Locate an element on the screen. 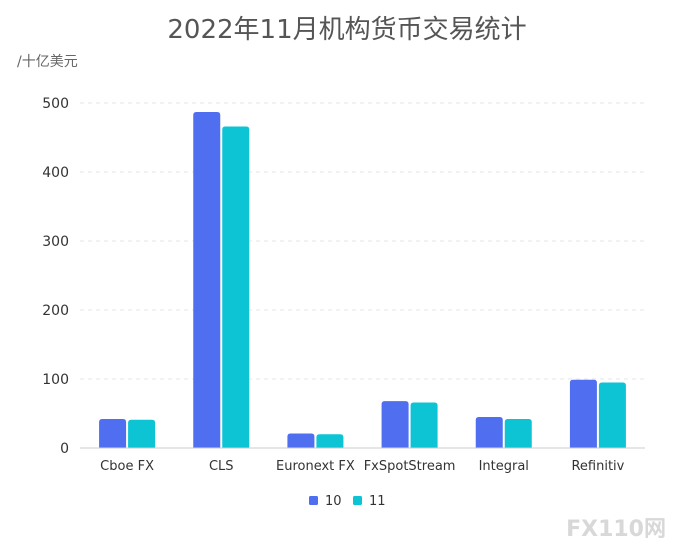 The height and width of the screenshot is (559, 693). x-category-label: Euronext FX is located at coordinates (315, 466).